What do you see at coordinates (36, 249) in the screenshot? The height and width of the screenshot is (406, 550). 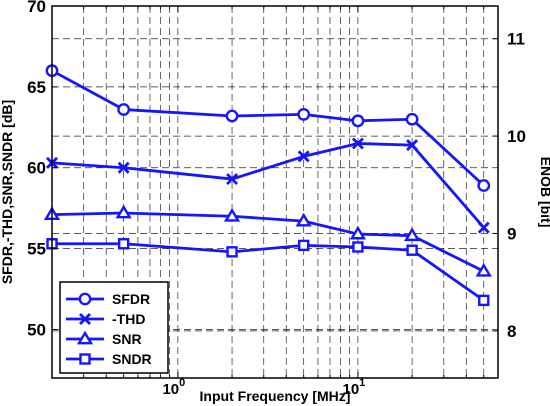 I see `y-tick-label: 55` at bounding box center [36, 249].